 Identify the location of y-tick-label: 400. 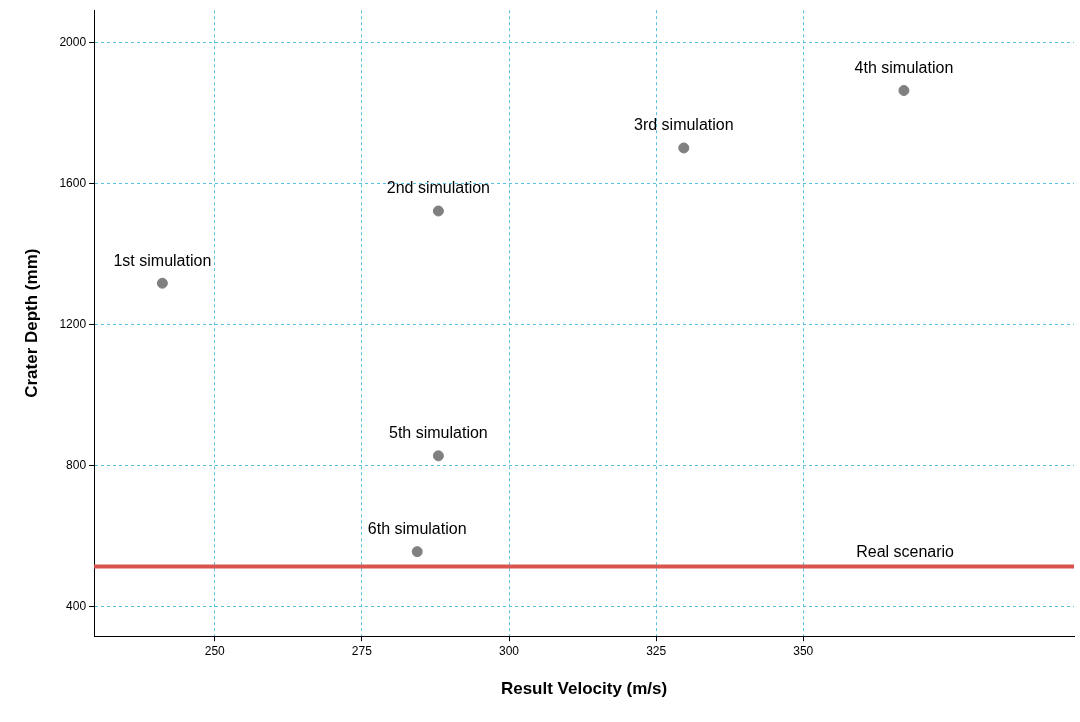
(76, 605).